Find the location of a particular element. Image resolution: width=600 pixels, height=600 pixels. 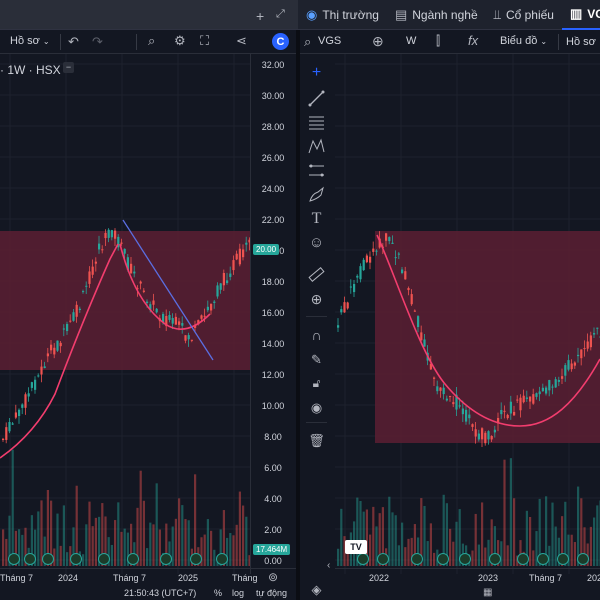

toolbar-divider is located at coordinates (136, 42).